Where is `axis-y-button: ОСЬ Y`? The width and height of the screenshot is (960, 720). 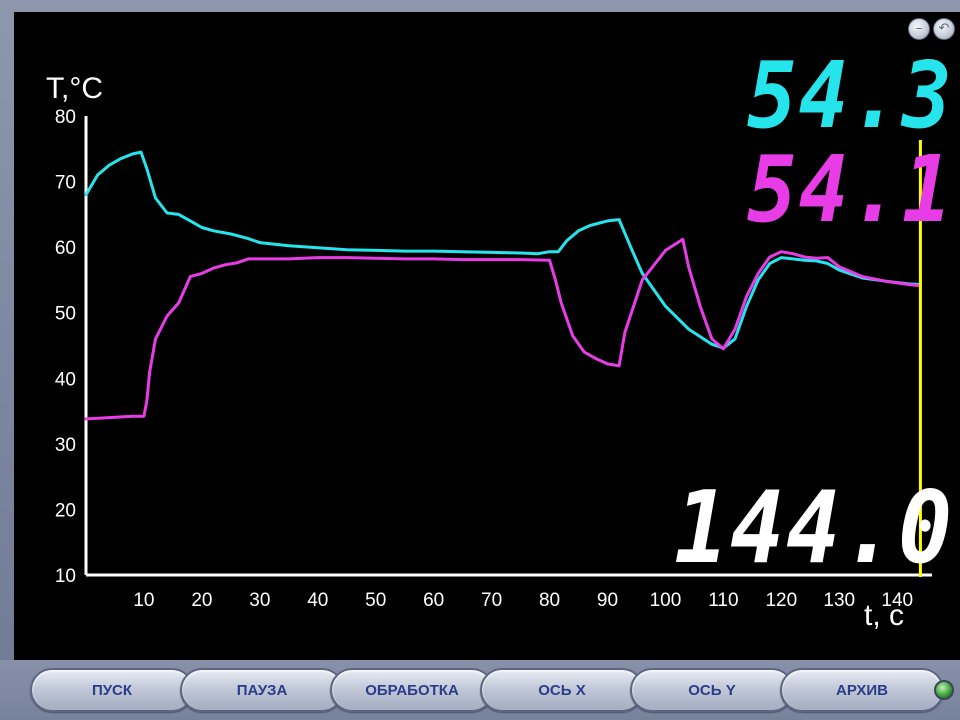
axis-y-button: ОСЬ Y is located at coordinates (712, 690).